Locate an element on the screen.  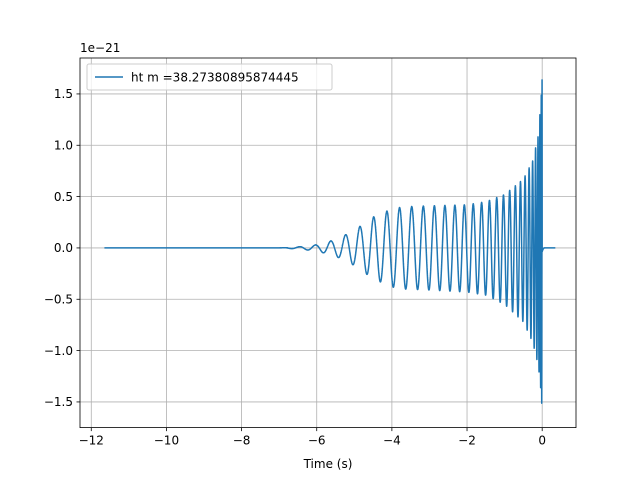
x-axis: −12 −10 −8 −6 −4 −2 0 is located at coordinates (312, 437).